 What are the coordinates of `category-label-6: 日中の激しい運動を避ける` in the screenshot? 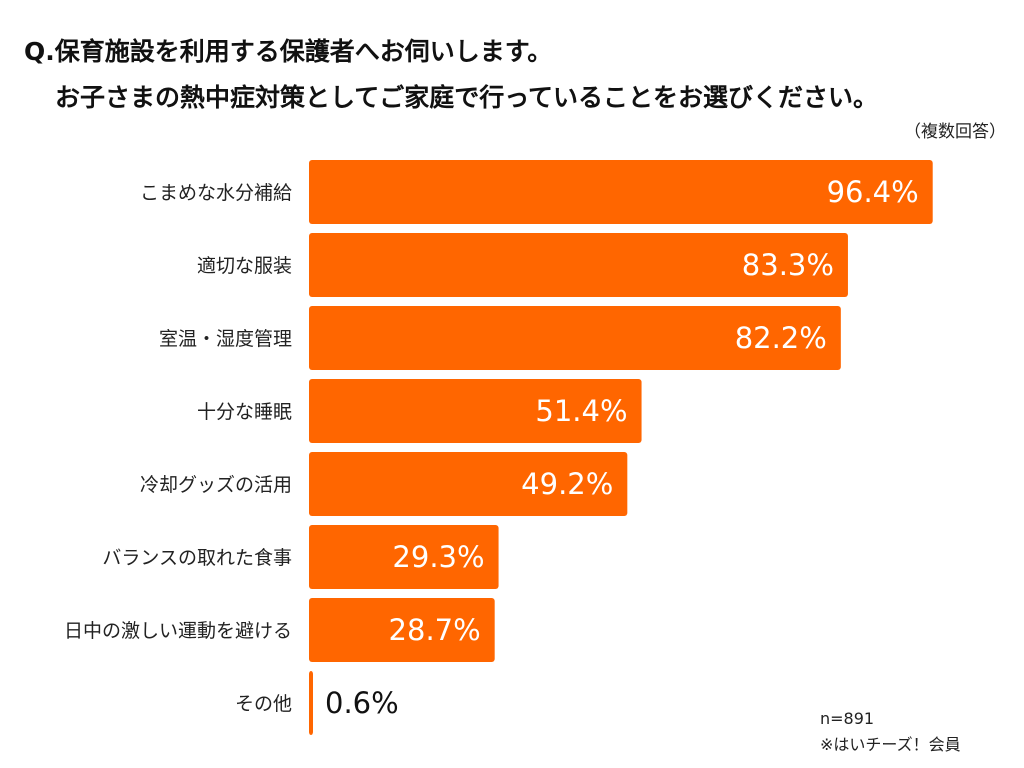 It's located at (178, 631).